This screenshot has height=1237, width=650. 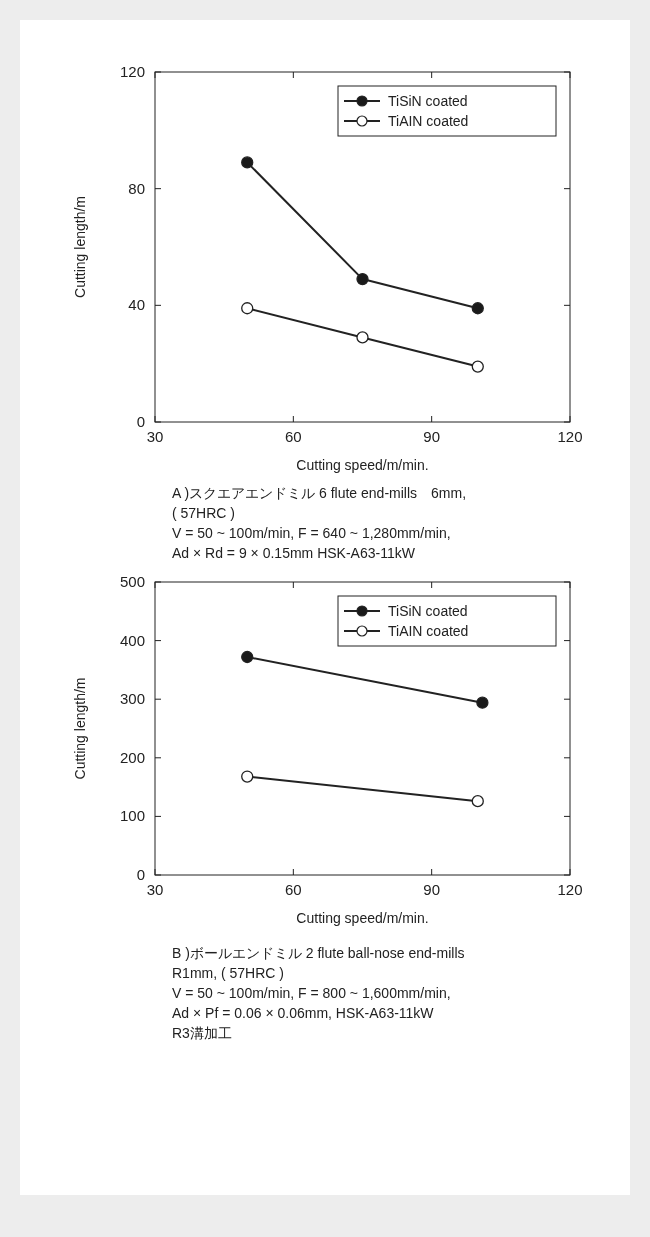 What do you see at coordinates (132, 71) in the screenshot?
I see `y-tick-label: 120` at bounding box center [132, 71].